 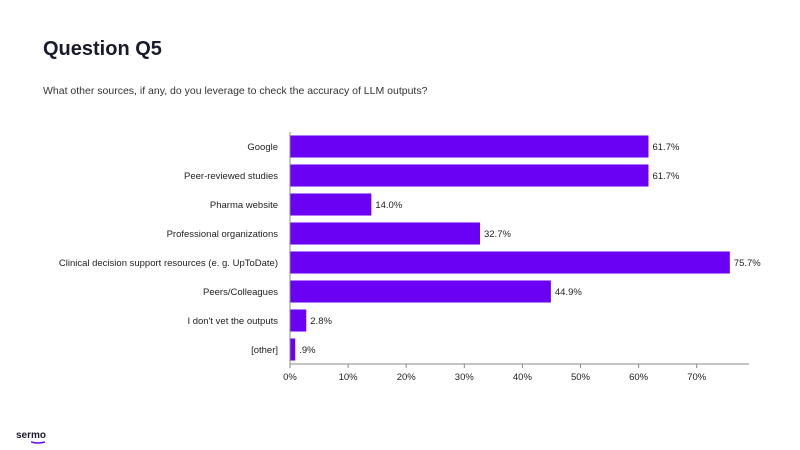 What do you see at coordinates (639, 377) in the screenshot?
I see `x-tick-label: 60%` at bounding box center [639, 377].